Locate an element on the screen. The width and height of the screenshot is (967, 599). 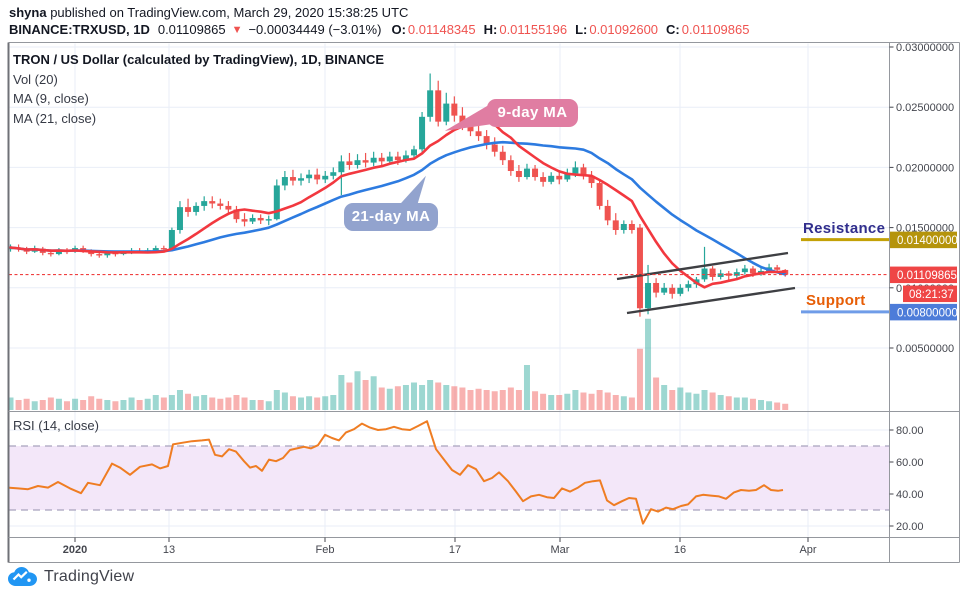
svg-text: 0.00500000 is located at coordinates (925, 349).